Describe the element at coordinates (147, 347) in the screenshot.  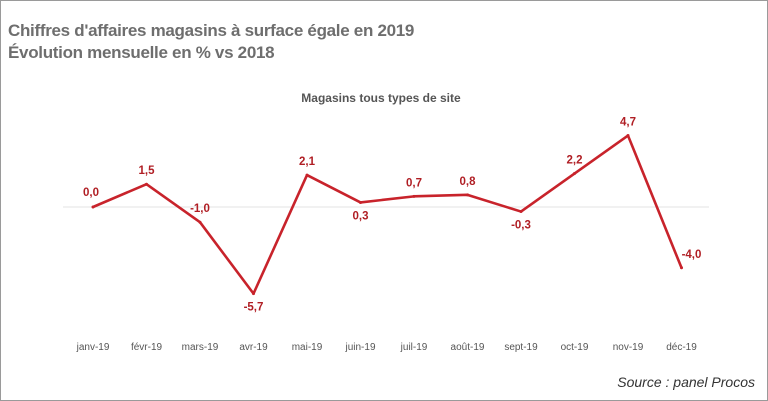
I see `x-tick-label-1: févr-19` at that location.